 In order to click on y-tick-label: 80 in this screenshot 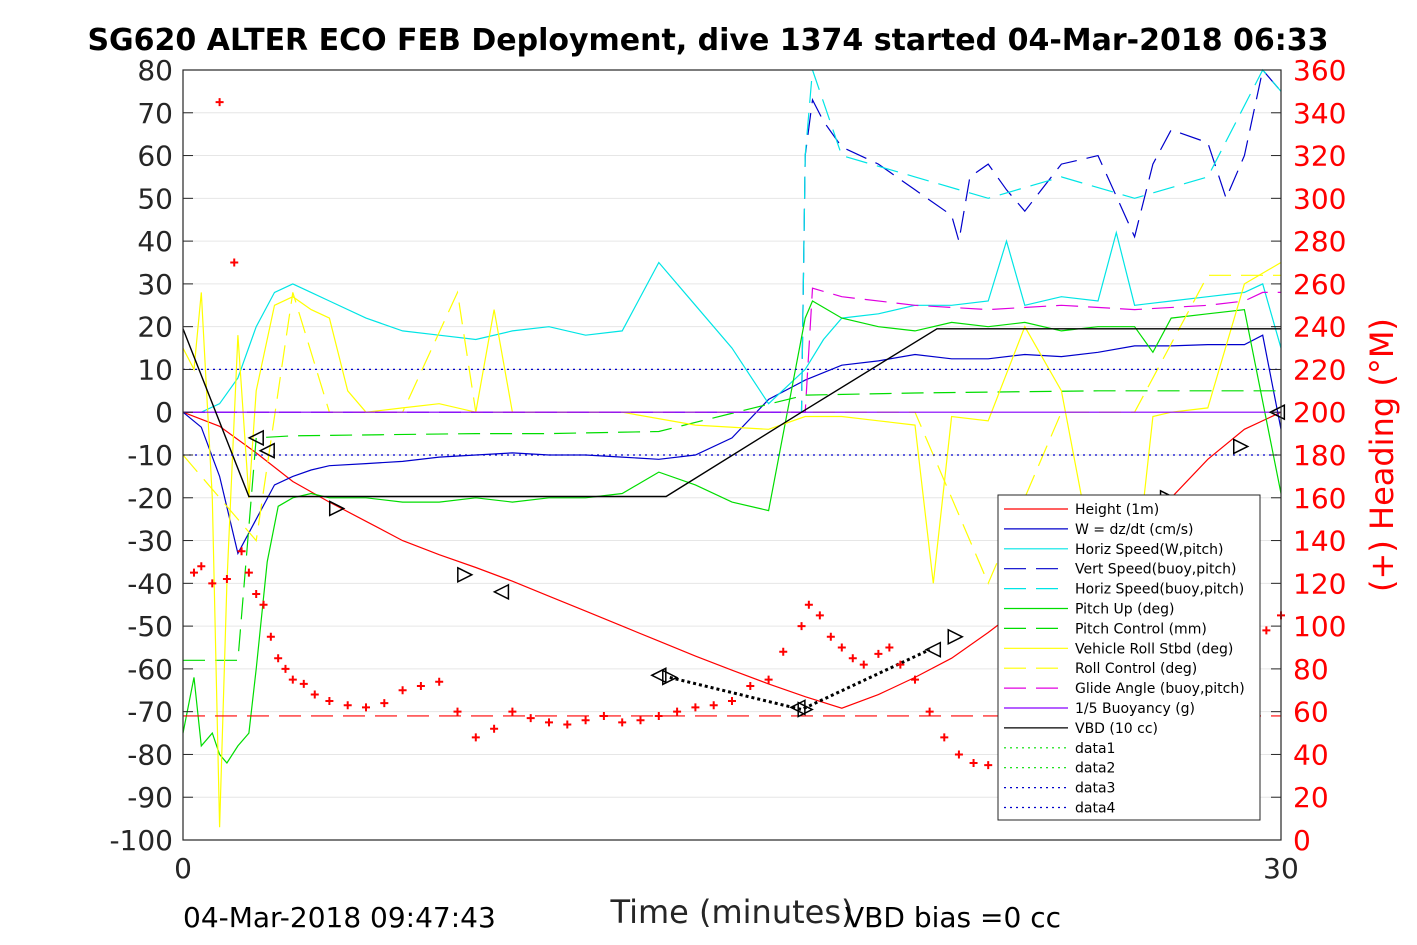, I will do `click(155, 70)`.